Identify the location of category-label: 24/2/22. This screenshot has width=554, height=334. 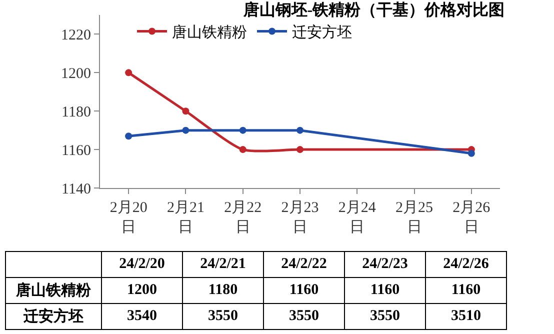
(304, 265).